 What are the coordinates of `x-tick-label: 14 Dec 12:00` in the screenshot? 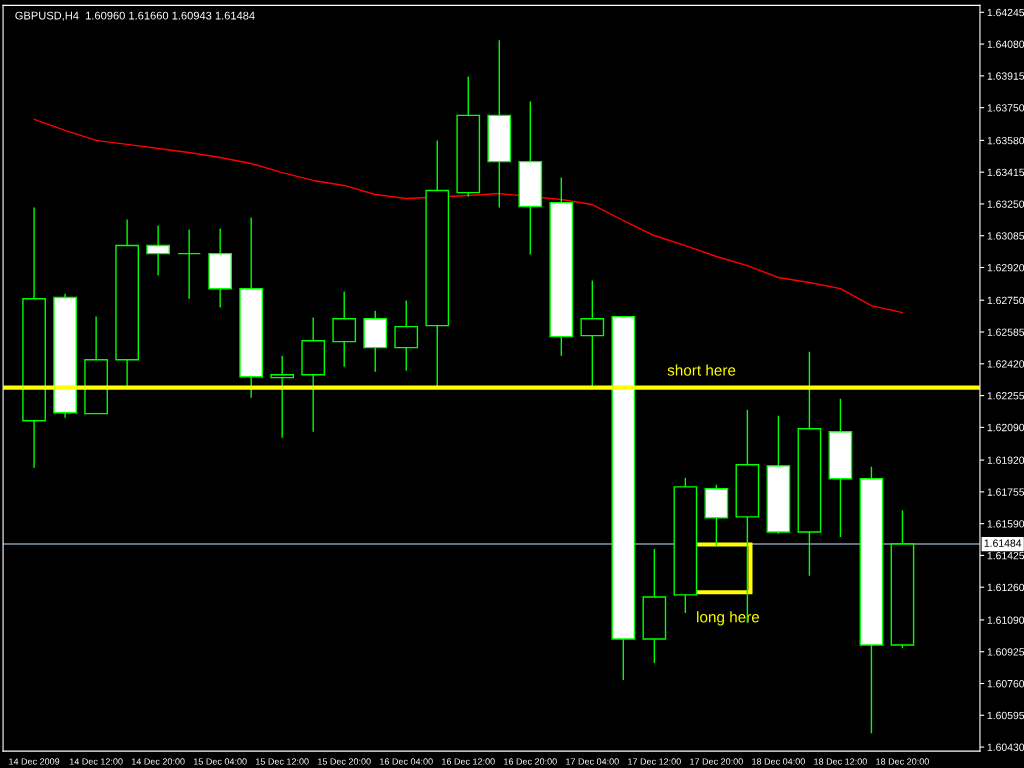 It's located at (96, 761).